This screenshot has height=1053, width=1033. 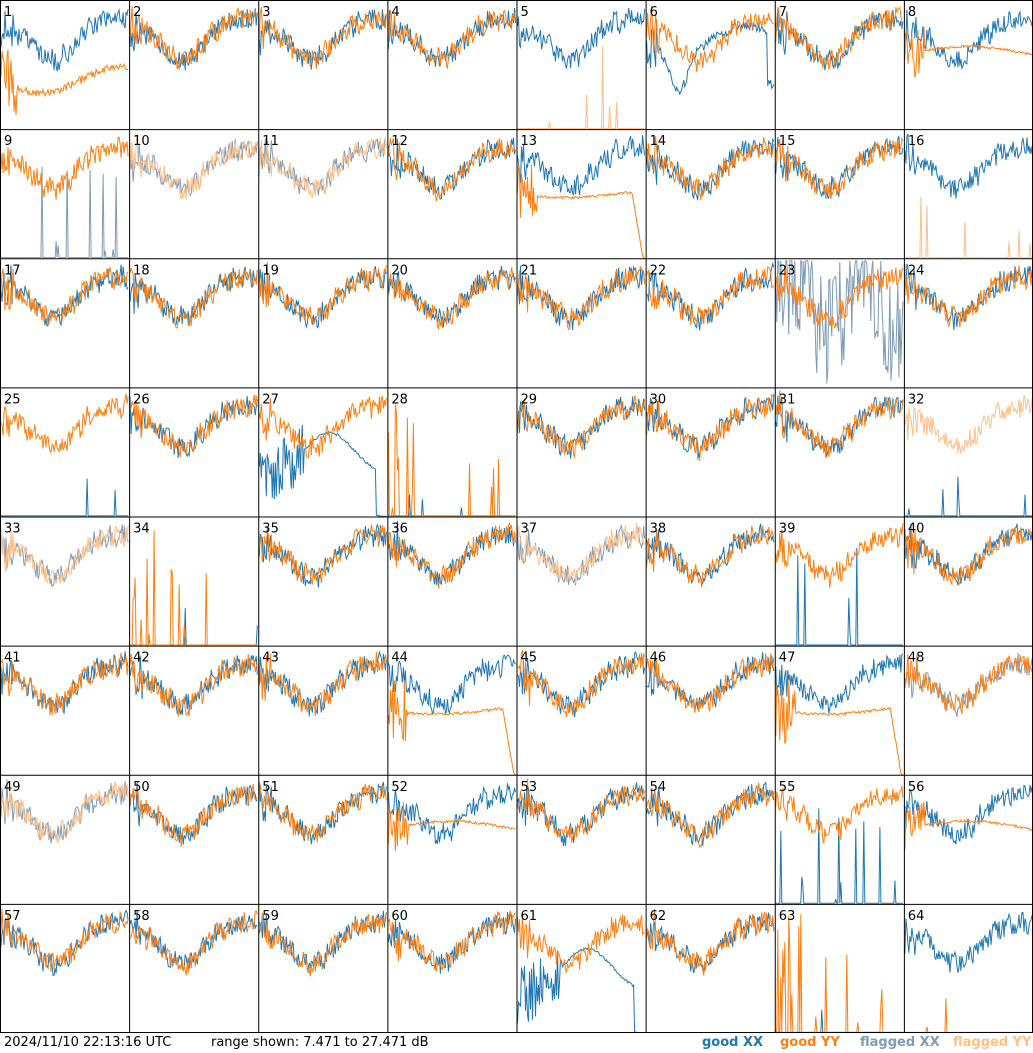 I want to click on panel-label-1: 1, so click(x=8, y=12).